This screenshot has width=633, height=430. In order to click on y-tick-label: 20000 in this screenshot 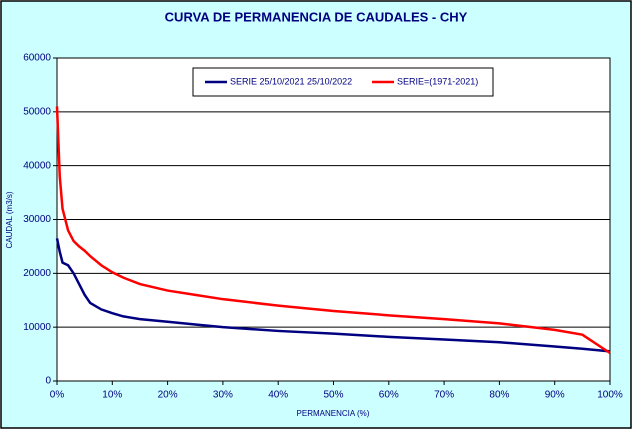, I will do `click(37, 273)`.